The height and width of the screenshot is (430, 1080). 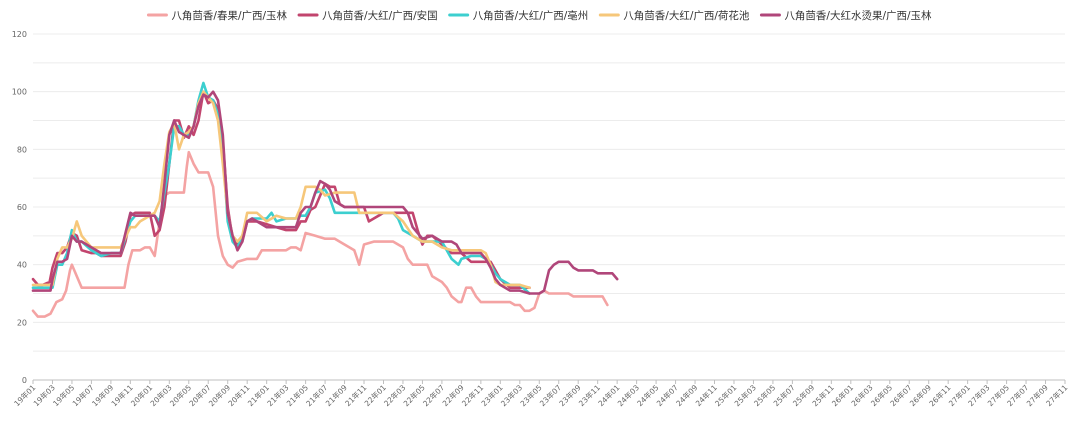 I want to click on legend-item-3: 八角茴香/大红/广西/亳州, so click(x=518, y=15).